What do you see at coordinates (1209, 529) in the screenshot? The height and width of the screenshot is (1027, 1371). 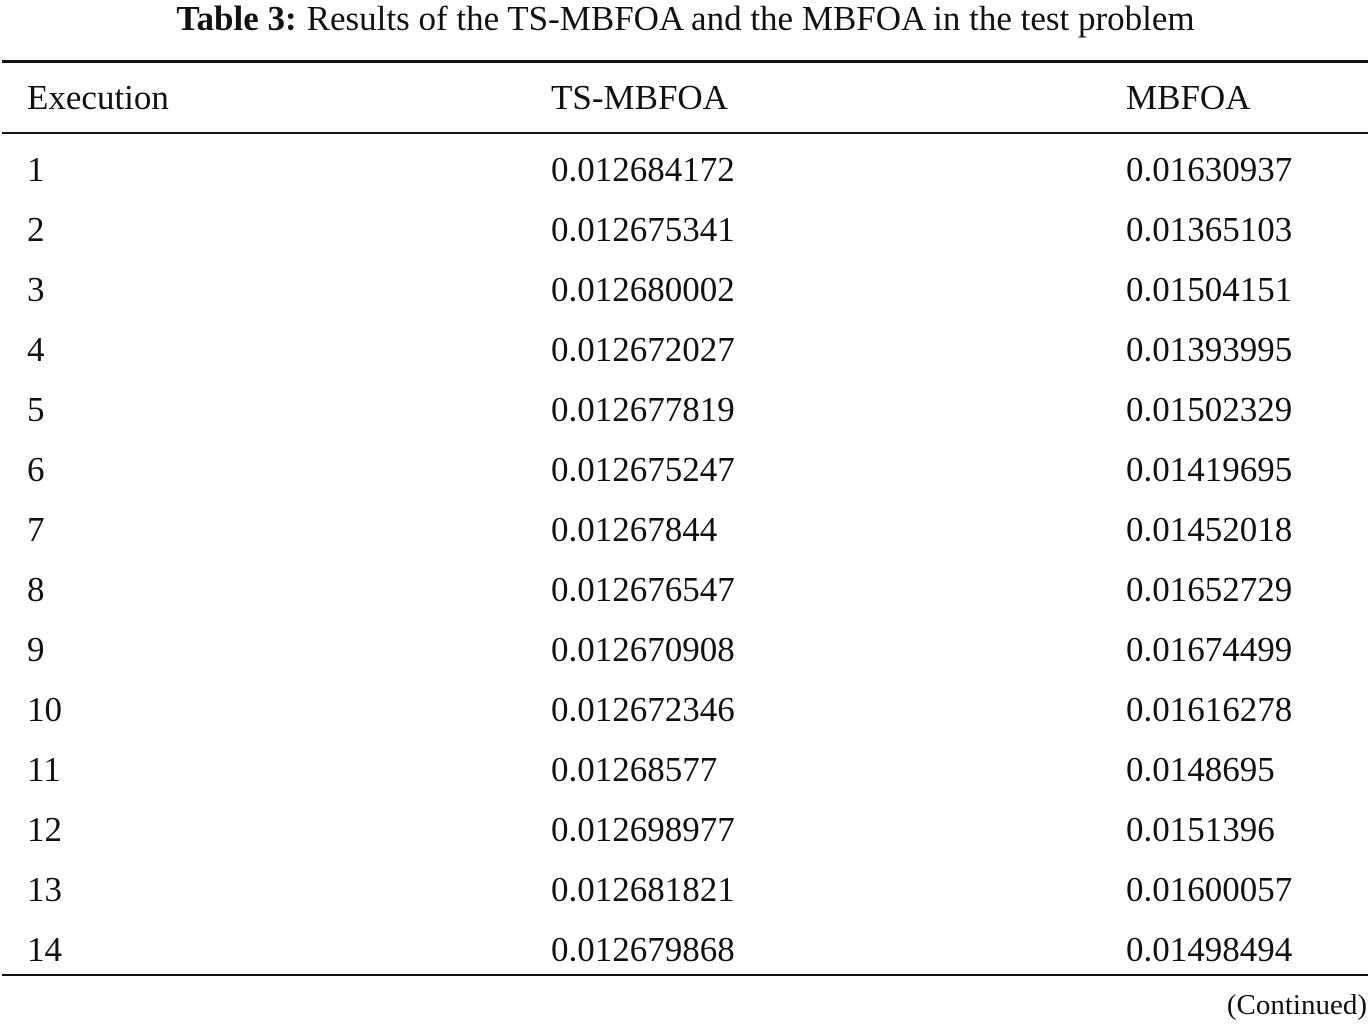 I see `table-cell: 0.01452018` at bounding box center [1209, 529].